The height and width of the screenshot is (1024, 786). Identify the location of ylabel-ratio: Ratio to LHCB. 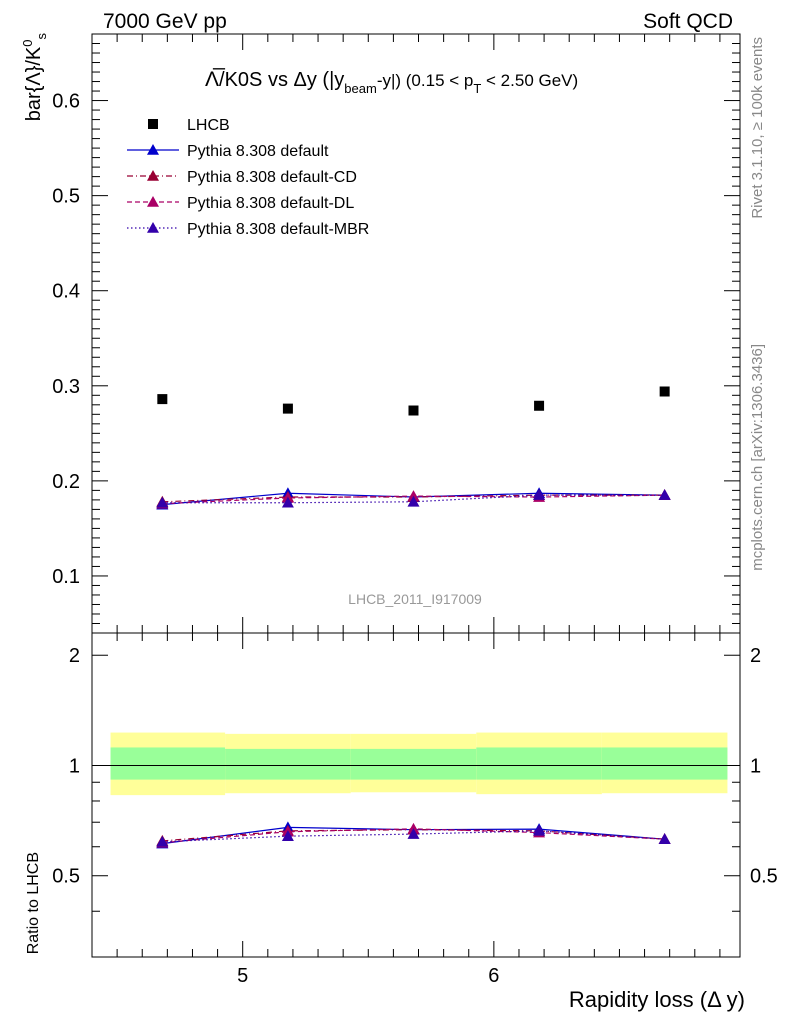
(33, 903).